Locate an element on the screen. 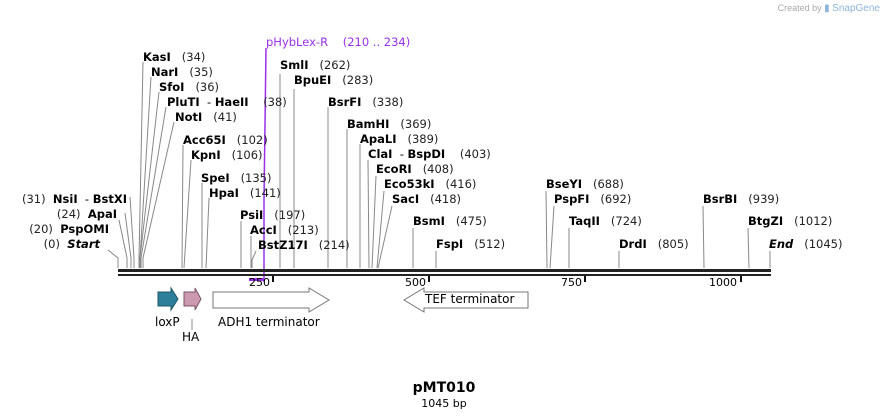 The image size is (888, 419). site-name: HpaI is located at coordinates (224, 193).